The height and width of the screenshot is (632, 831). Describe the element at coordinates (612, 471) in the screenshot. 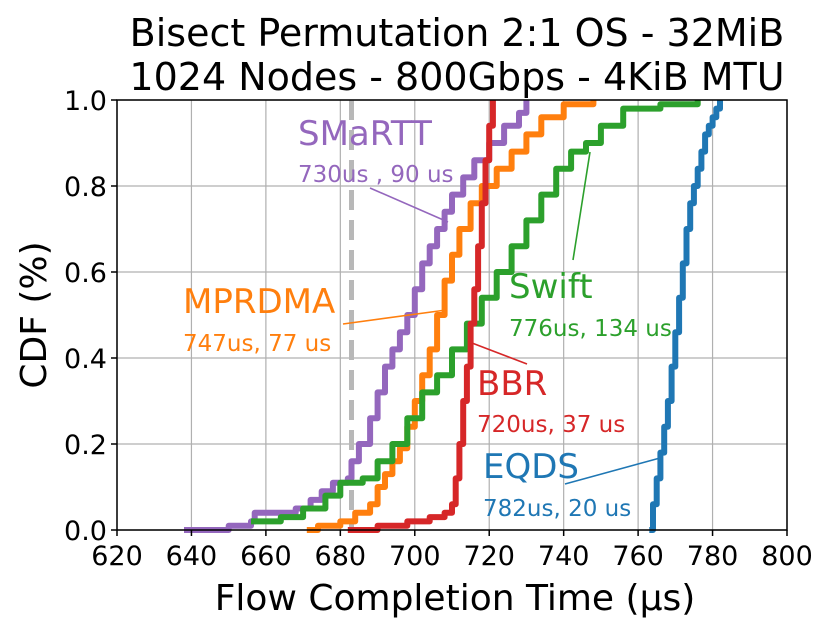

I see `eqds-pointer` at that location.